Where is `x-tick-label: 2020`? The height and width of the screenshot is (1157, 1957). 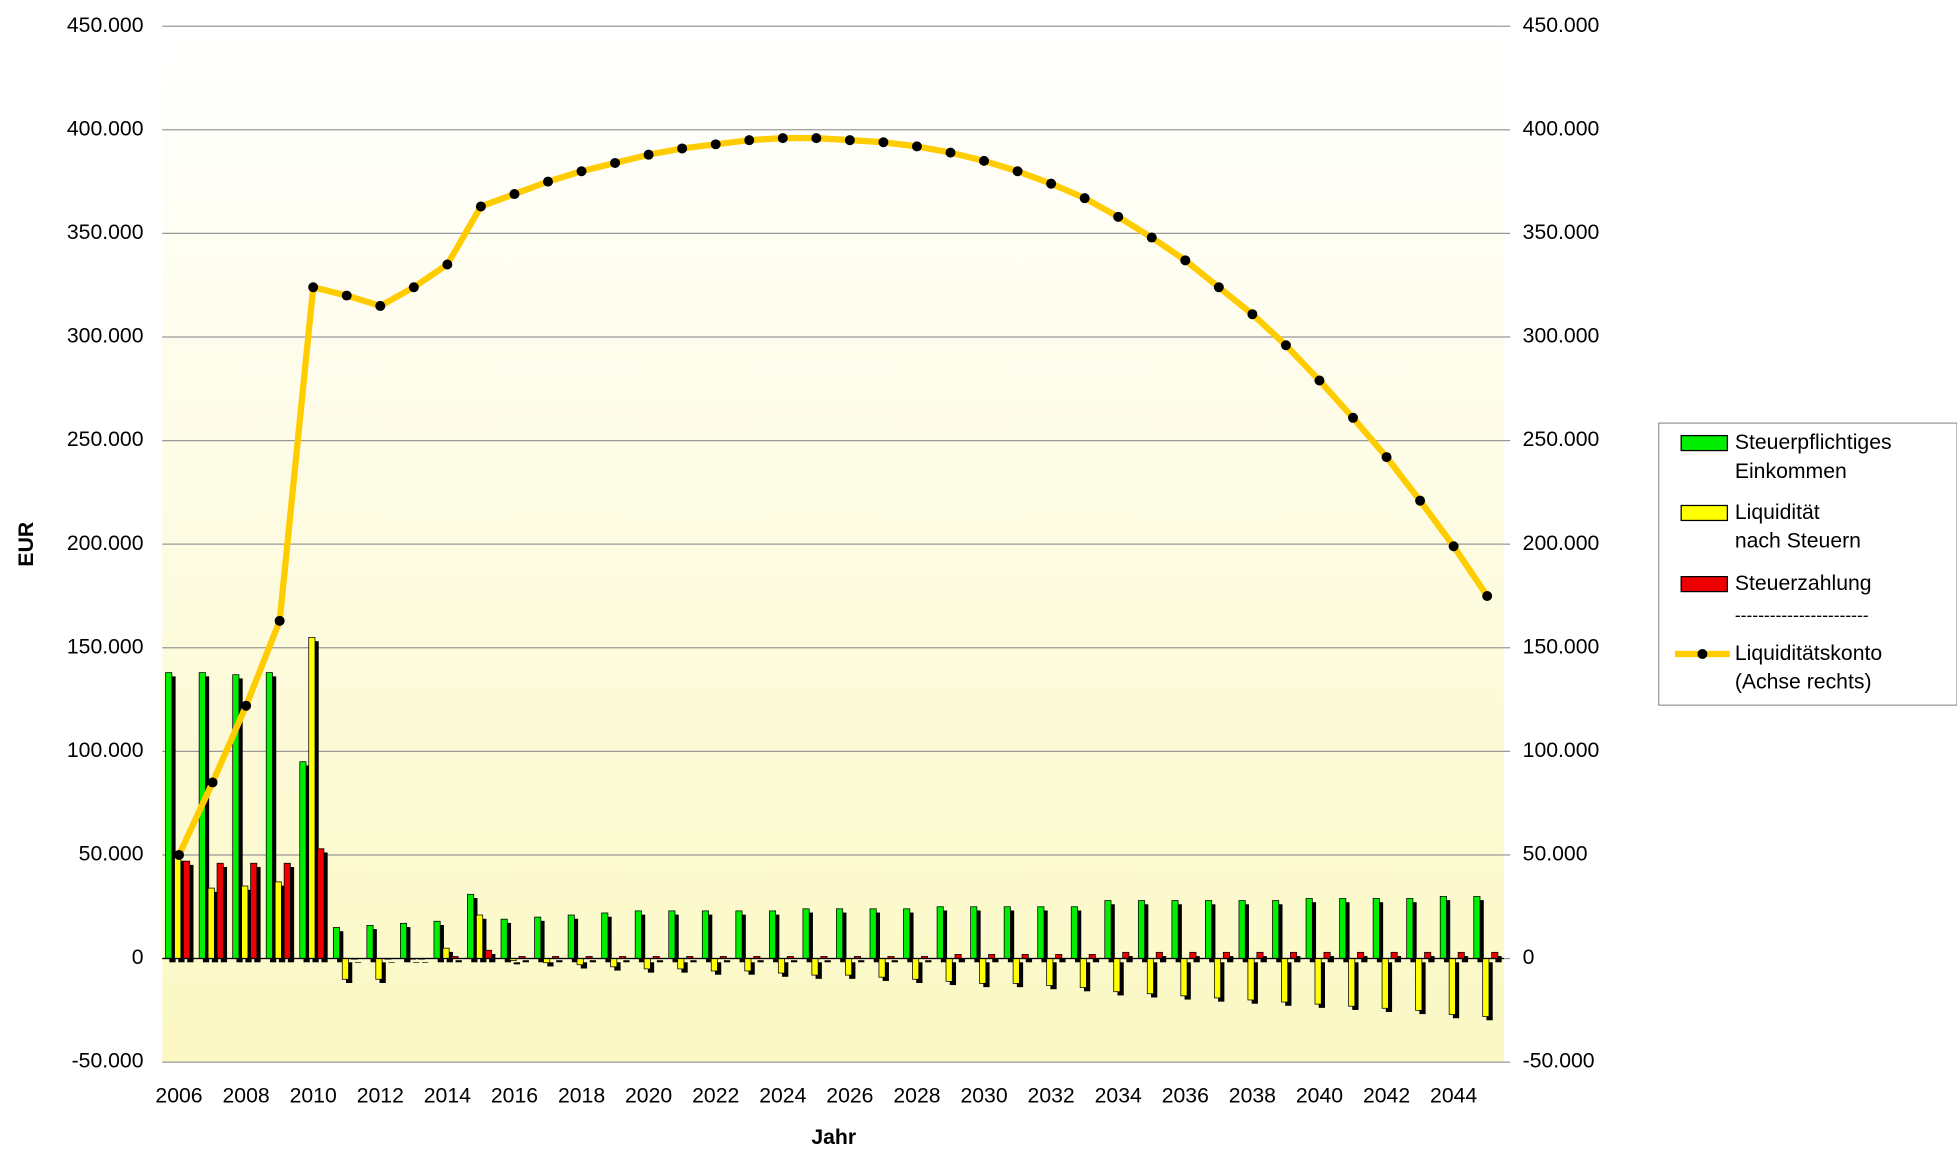 x-tick-label: 2020 is located at coordinates (648, 1096).